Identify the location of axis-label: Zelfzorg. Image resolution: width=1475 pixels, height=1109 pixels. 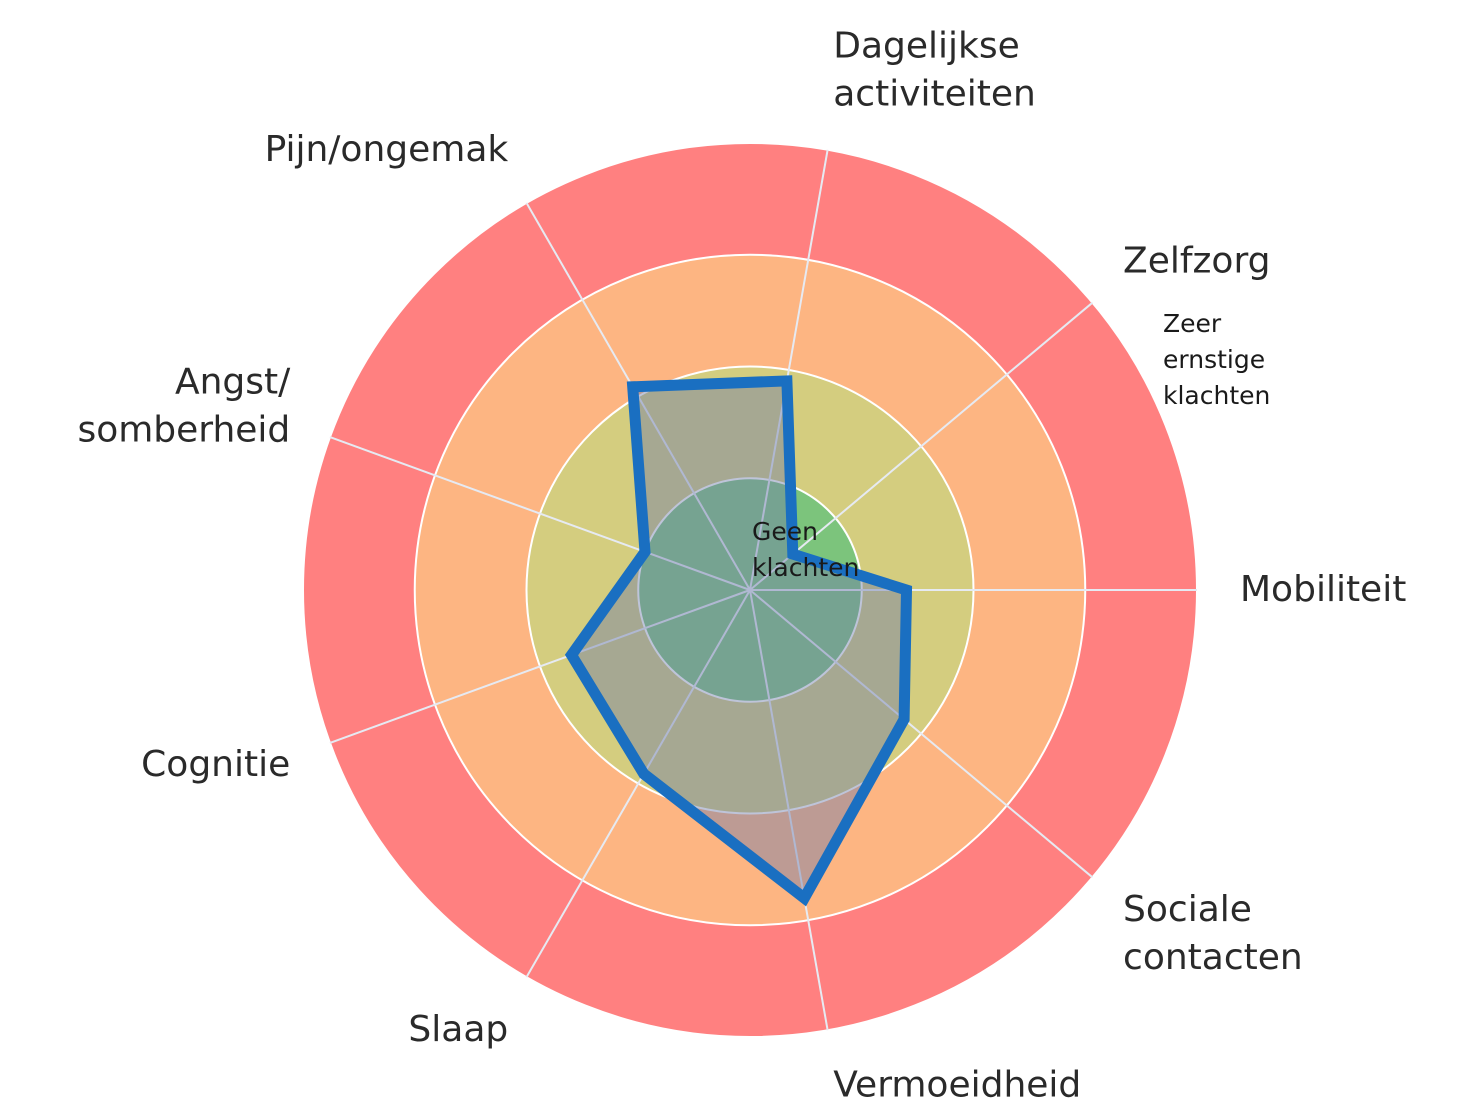
(1197, 261).